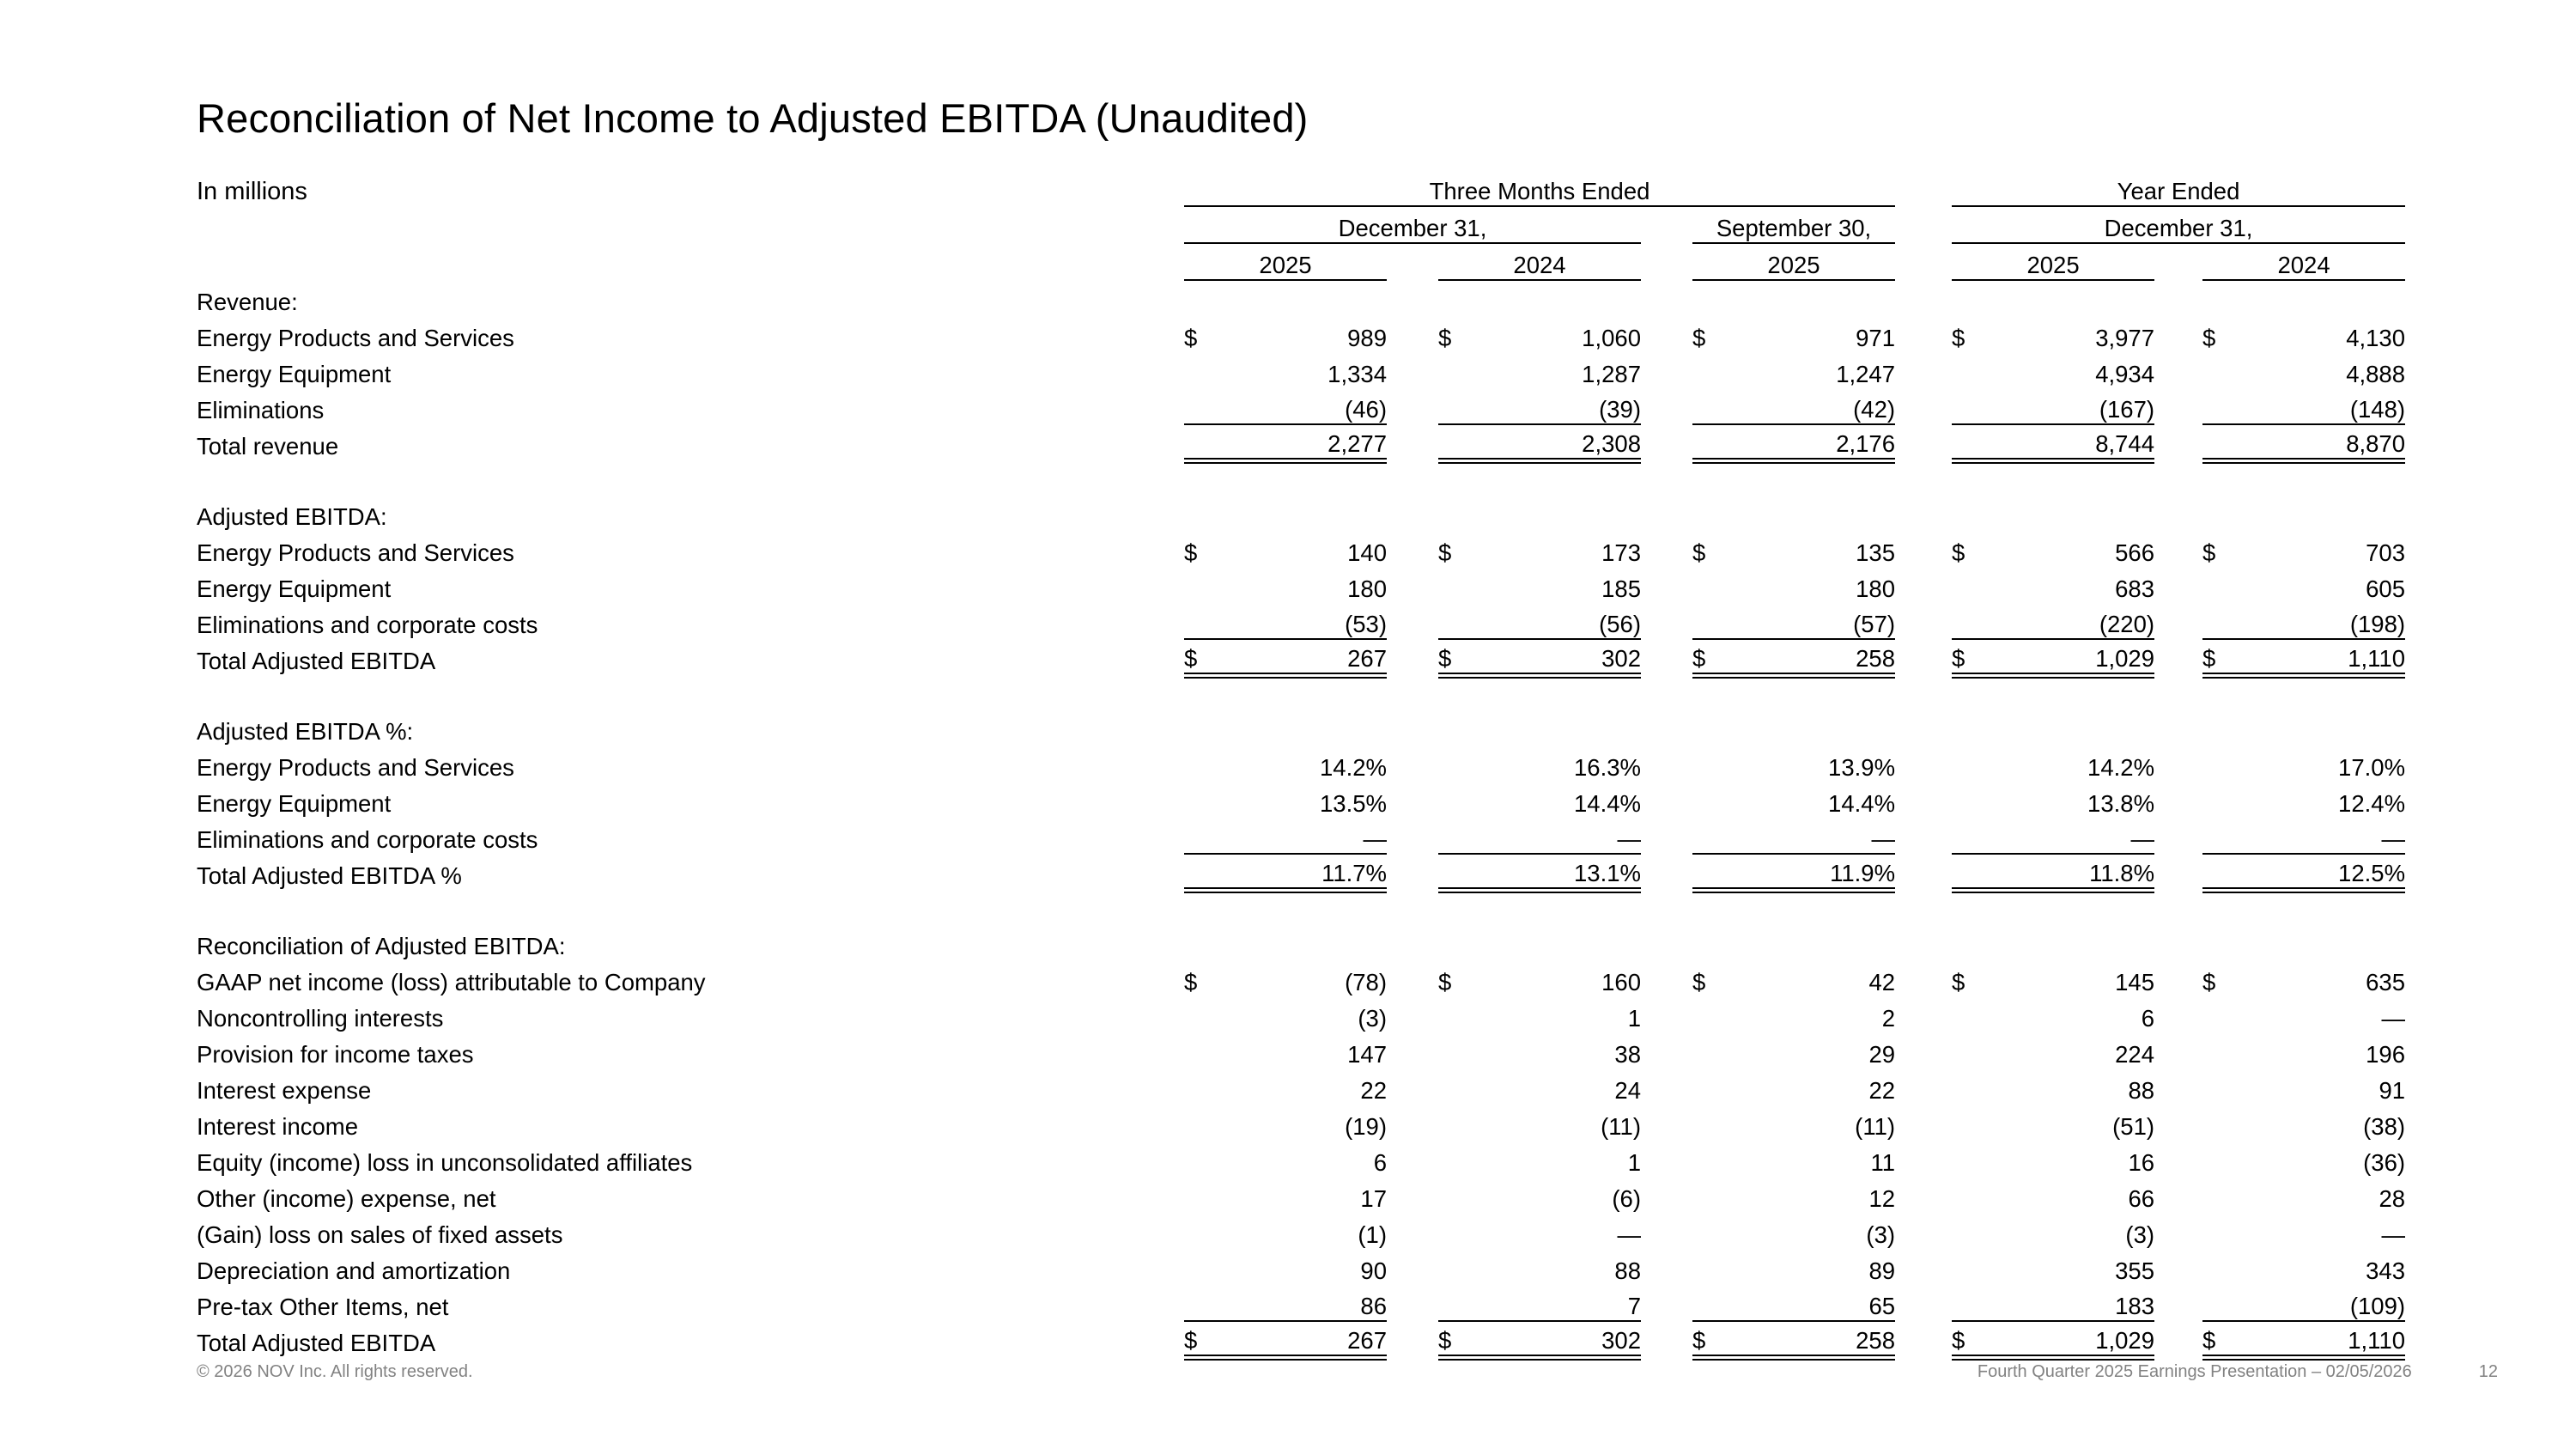 The width and height of the screenshot is (2576, 1449). I want to click on value-wrap: (39), so click(1539, 409).